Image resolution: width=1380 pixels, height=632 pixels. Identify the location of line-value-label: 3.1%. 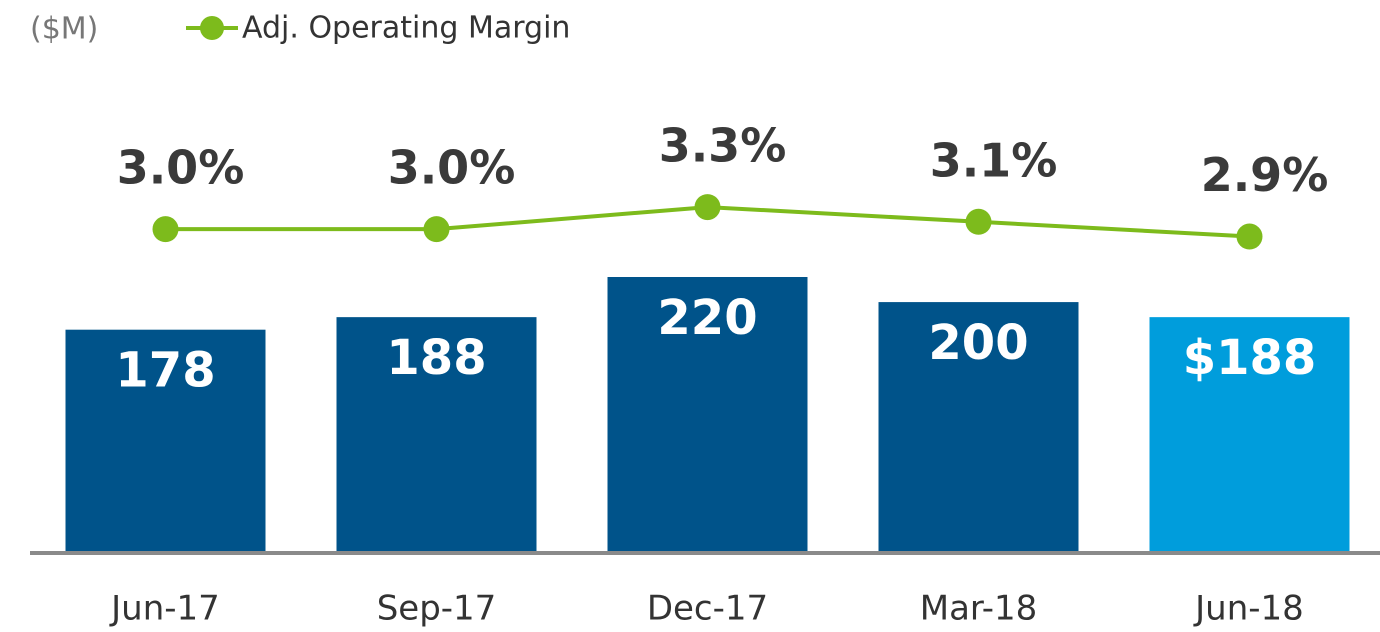
(994, 160).